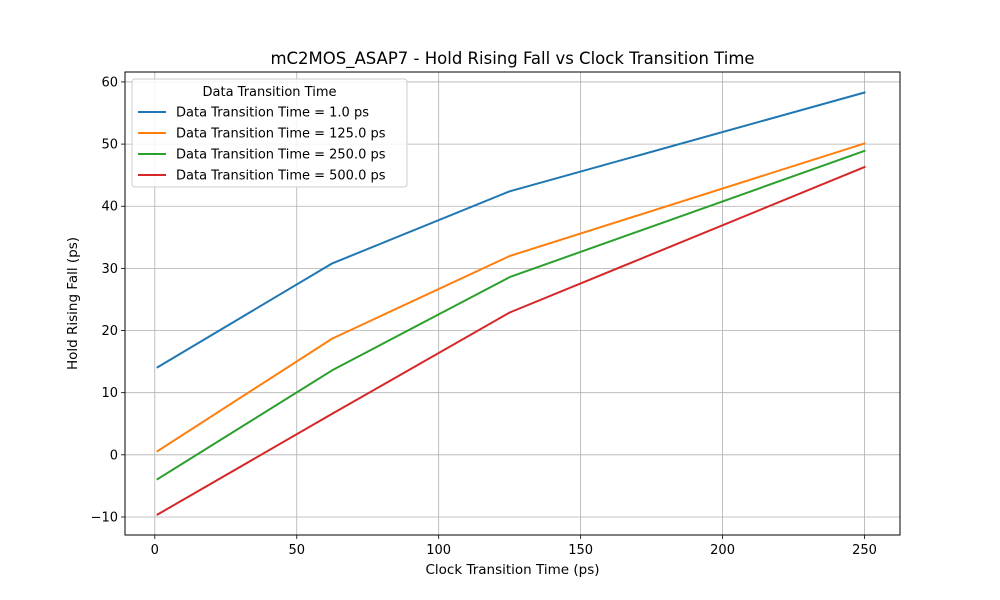 The width and height of the screenshot is (1000, 600). Describe the element at coordinates (272, 113) in the screenshot. I see `legend-entry-label: Data Transition Time = 1.0 ps` at that location.